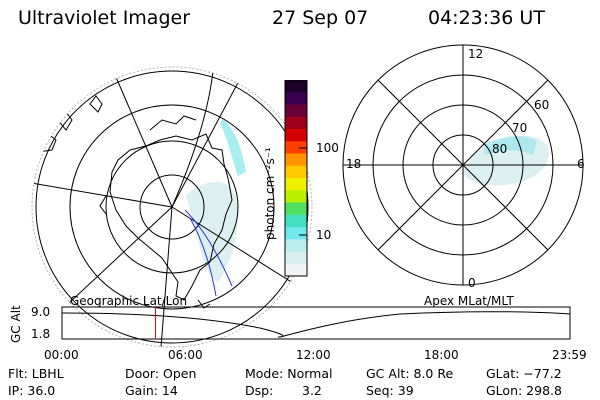  I want to click on timeline-xtick-1: 06:00, so click(185, 355).